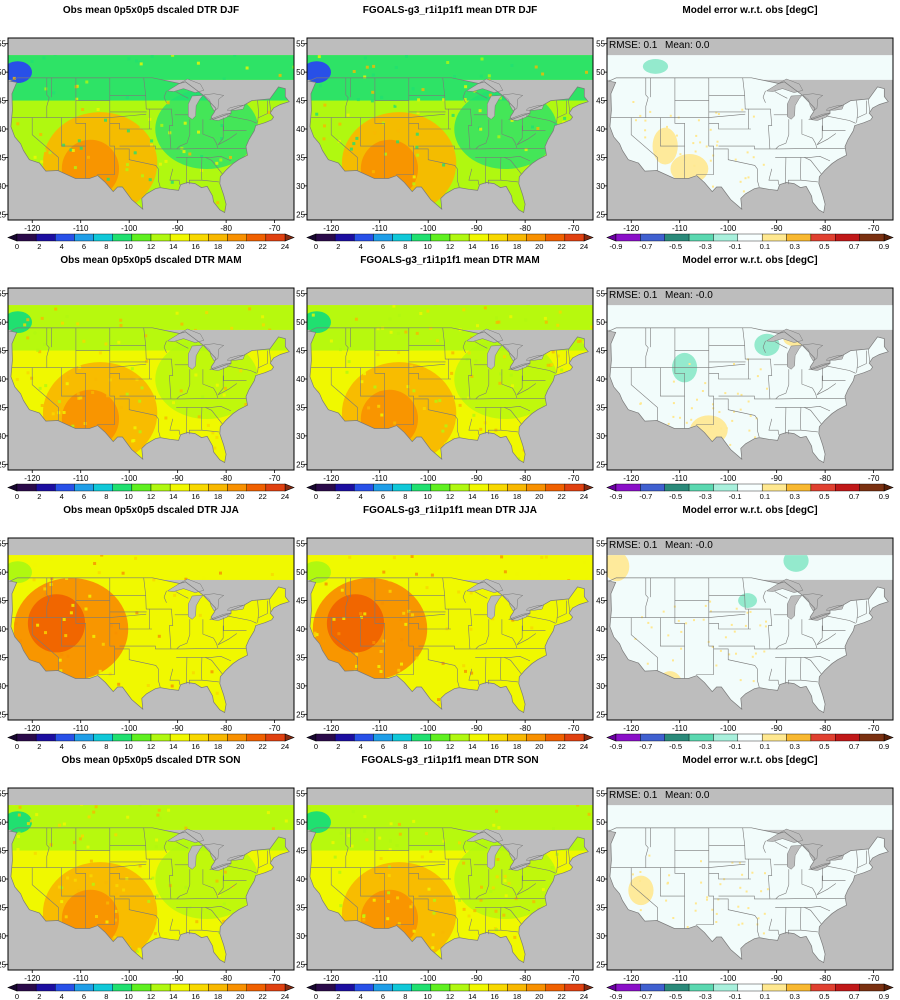  I want to click on colorbar-tick-label: 0.9, so click(884, 746).